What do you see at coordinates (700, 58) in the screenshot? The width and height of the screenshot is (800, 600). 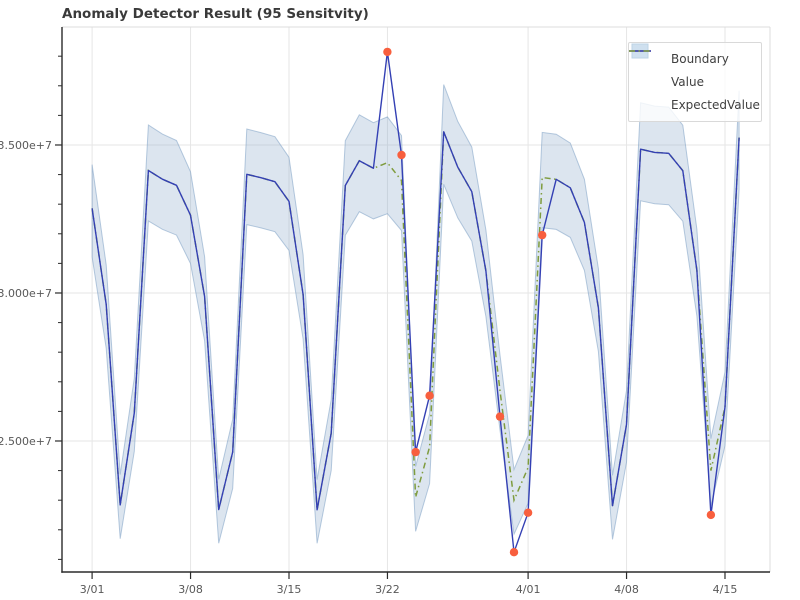 I see `legend-label-boundary: Boundary` at bounding box center [700, 58].